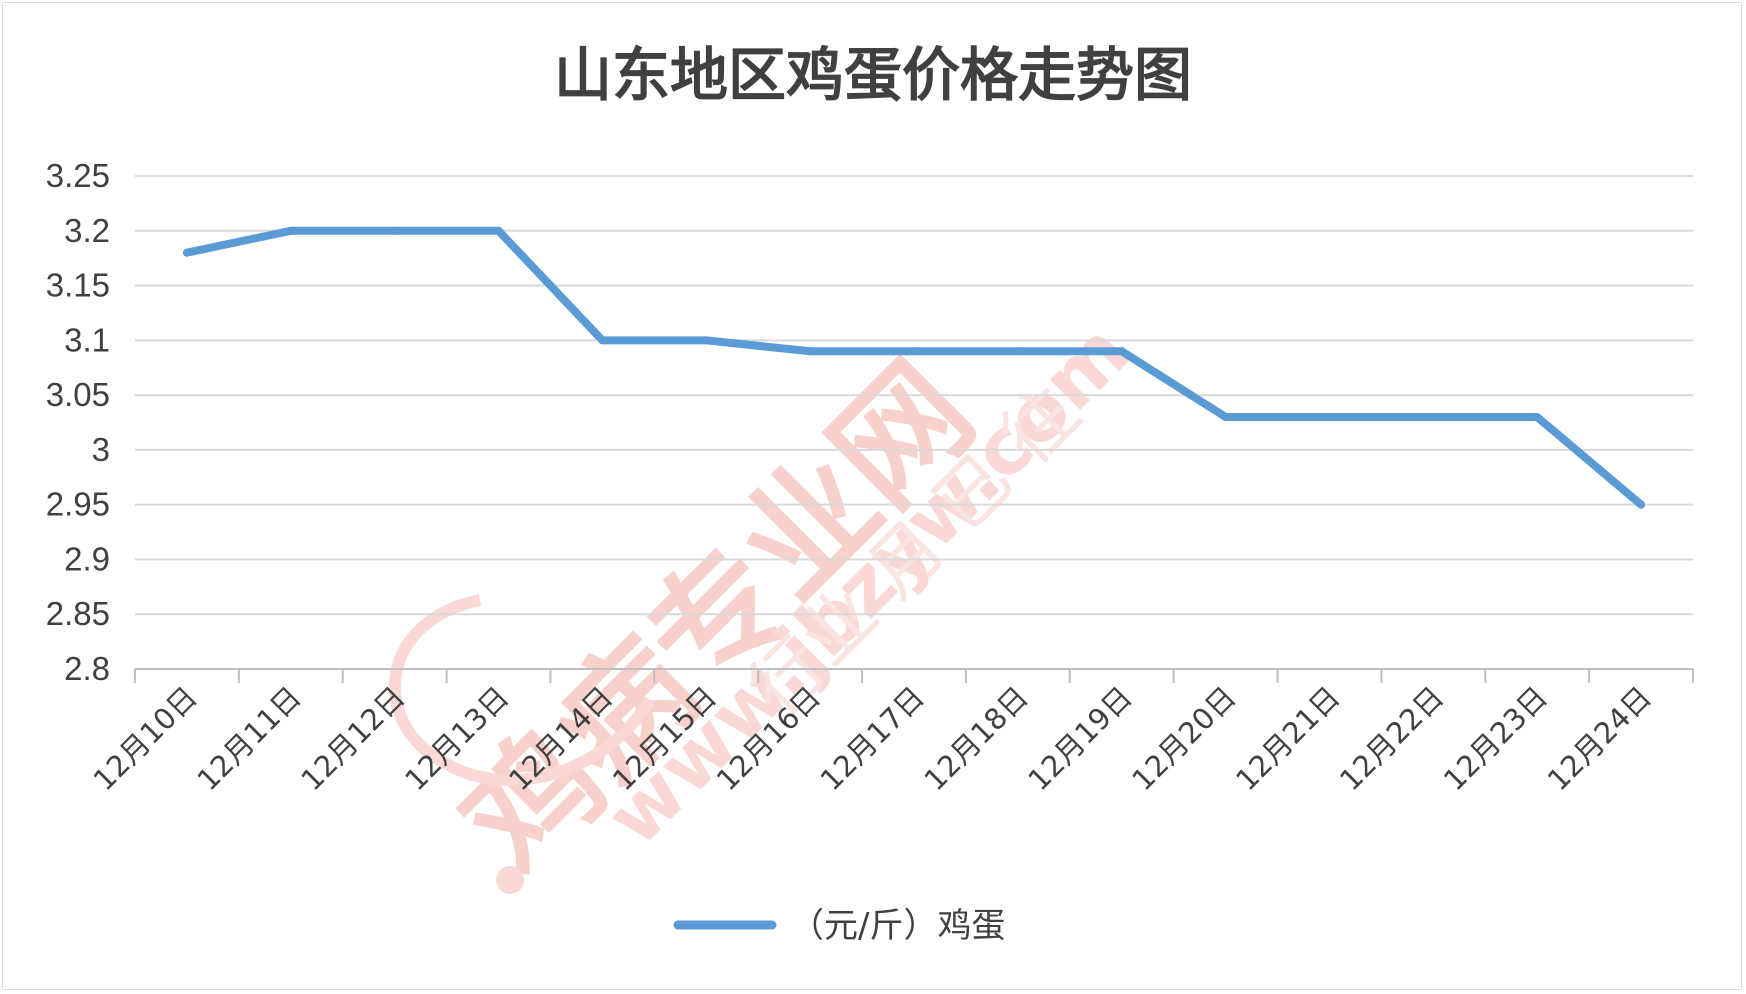  Describe the element at coordinates (78, 613) in the screenshot. I see `y-tick-label: 2.85` at that location.